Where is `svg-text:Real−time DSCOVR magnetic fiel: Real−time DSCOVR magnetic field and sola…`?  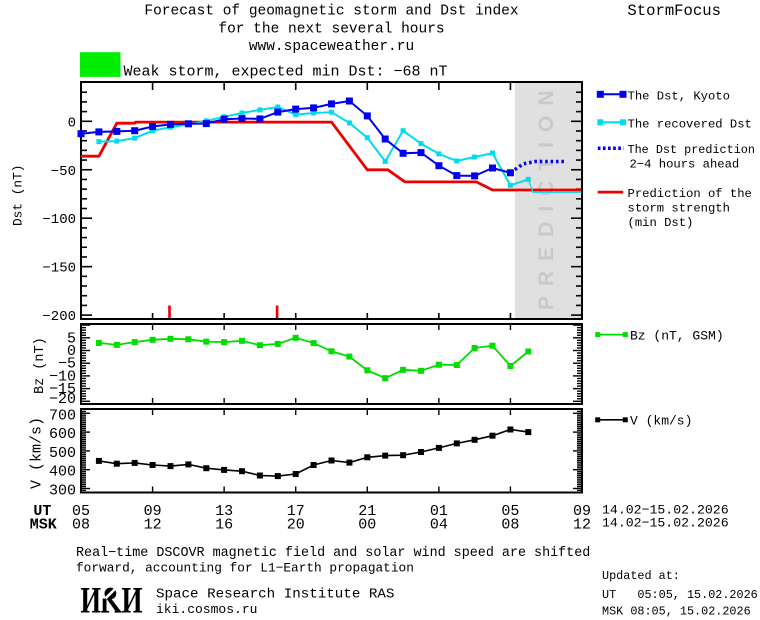
svg-text:Real−time DSCOVR magnetic fiel: Real−time DSCOVR magnetic field and sola… is located at coordinates (333, 553).